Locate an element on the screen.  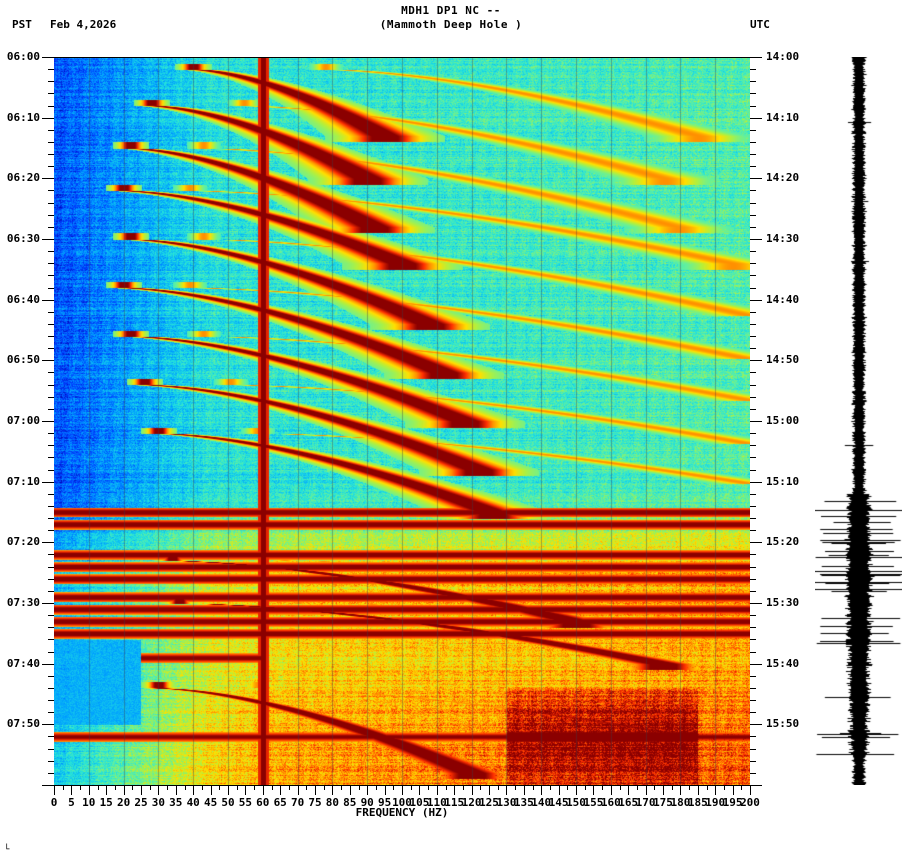
time-label-right-5: 14:50 is located at coordinates (783, 360).